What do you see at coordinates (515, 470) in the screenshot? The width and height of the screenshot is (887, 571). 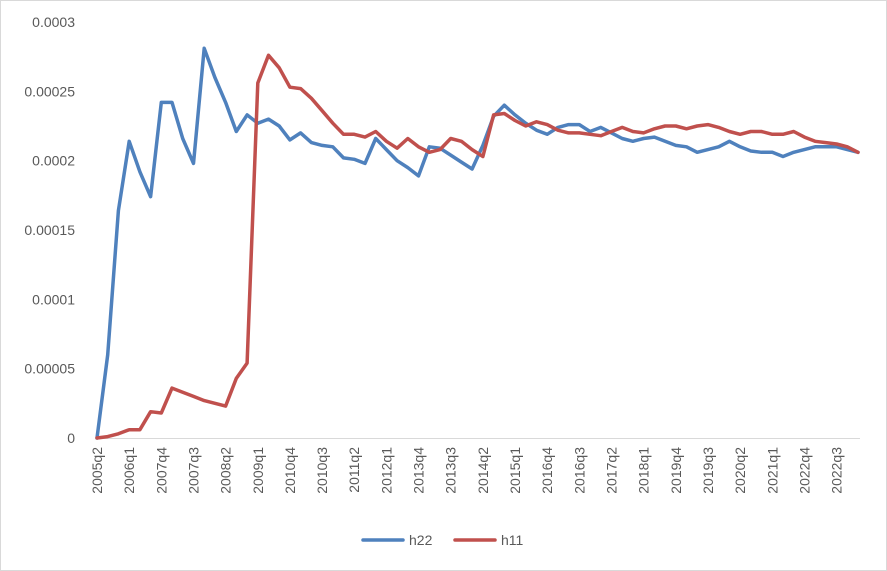 I see `x-tick-label: 2015q1` at bounding box center [515, 470].